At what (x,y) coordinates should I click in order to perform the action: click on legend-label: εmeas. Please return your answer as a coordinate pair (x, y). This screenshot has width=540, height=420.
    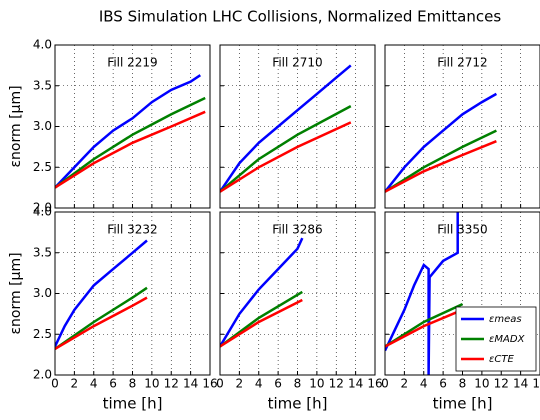
    Looking at the image, I should click on (505, 319).